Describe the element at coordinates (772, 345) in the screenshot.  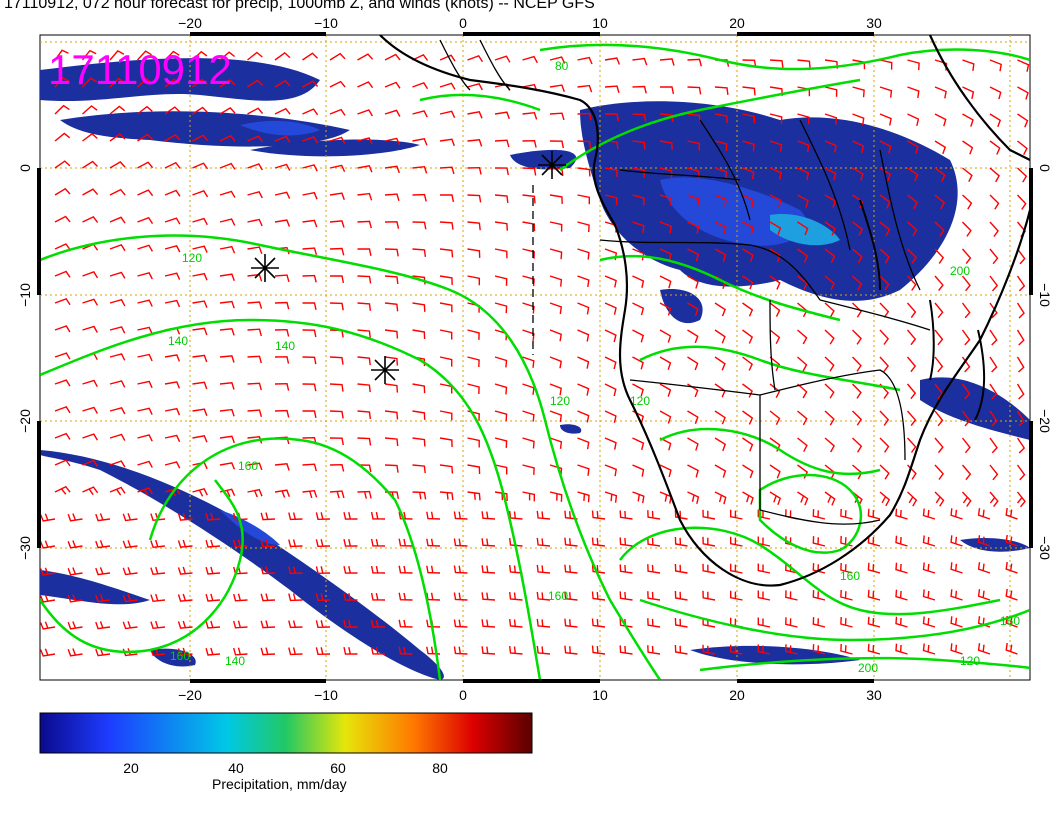
I see `border` at that location.